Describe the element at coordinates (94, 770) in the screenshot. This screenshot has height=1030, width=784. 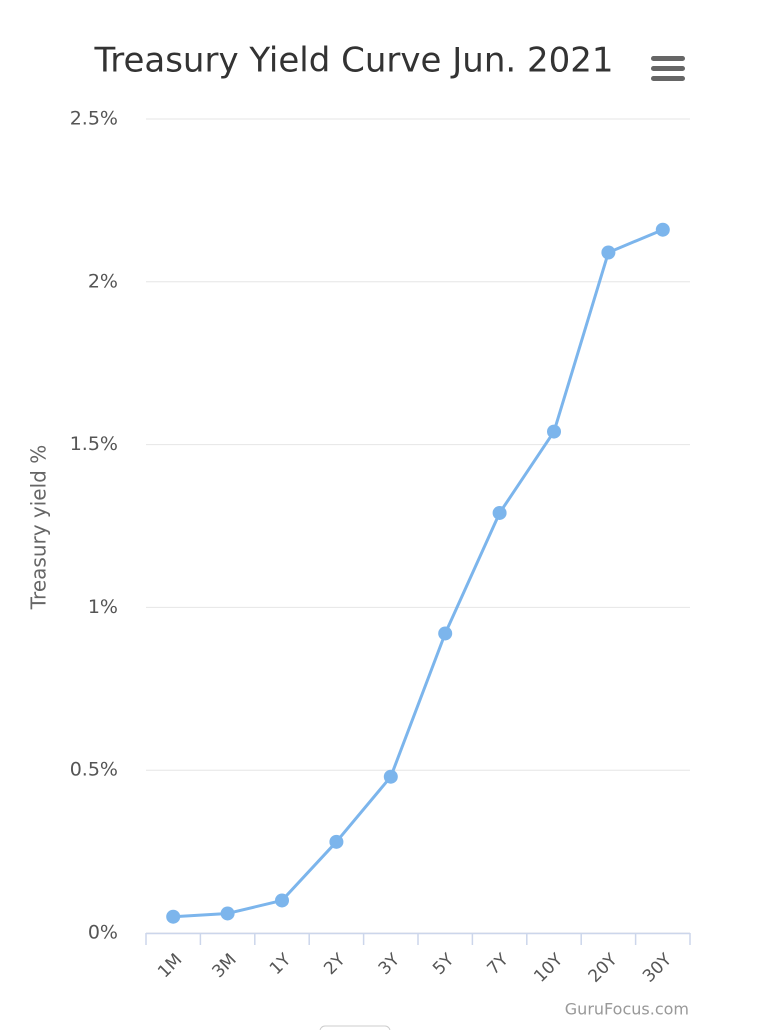
I see `y-tick-label: 0.5%` at that location.